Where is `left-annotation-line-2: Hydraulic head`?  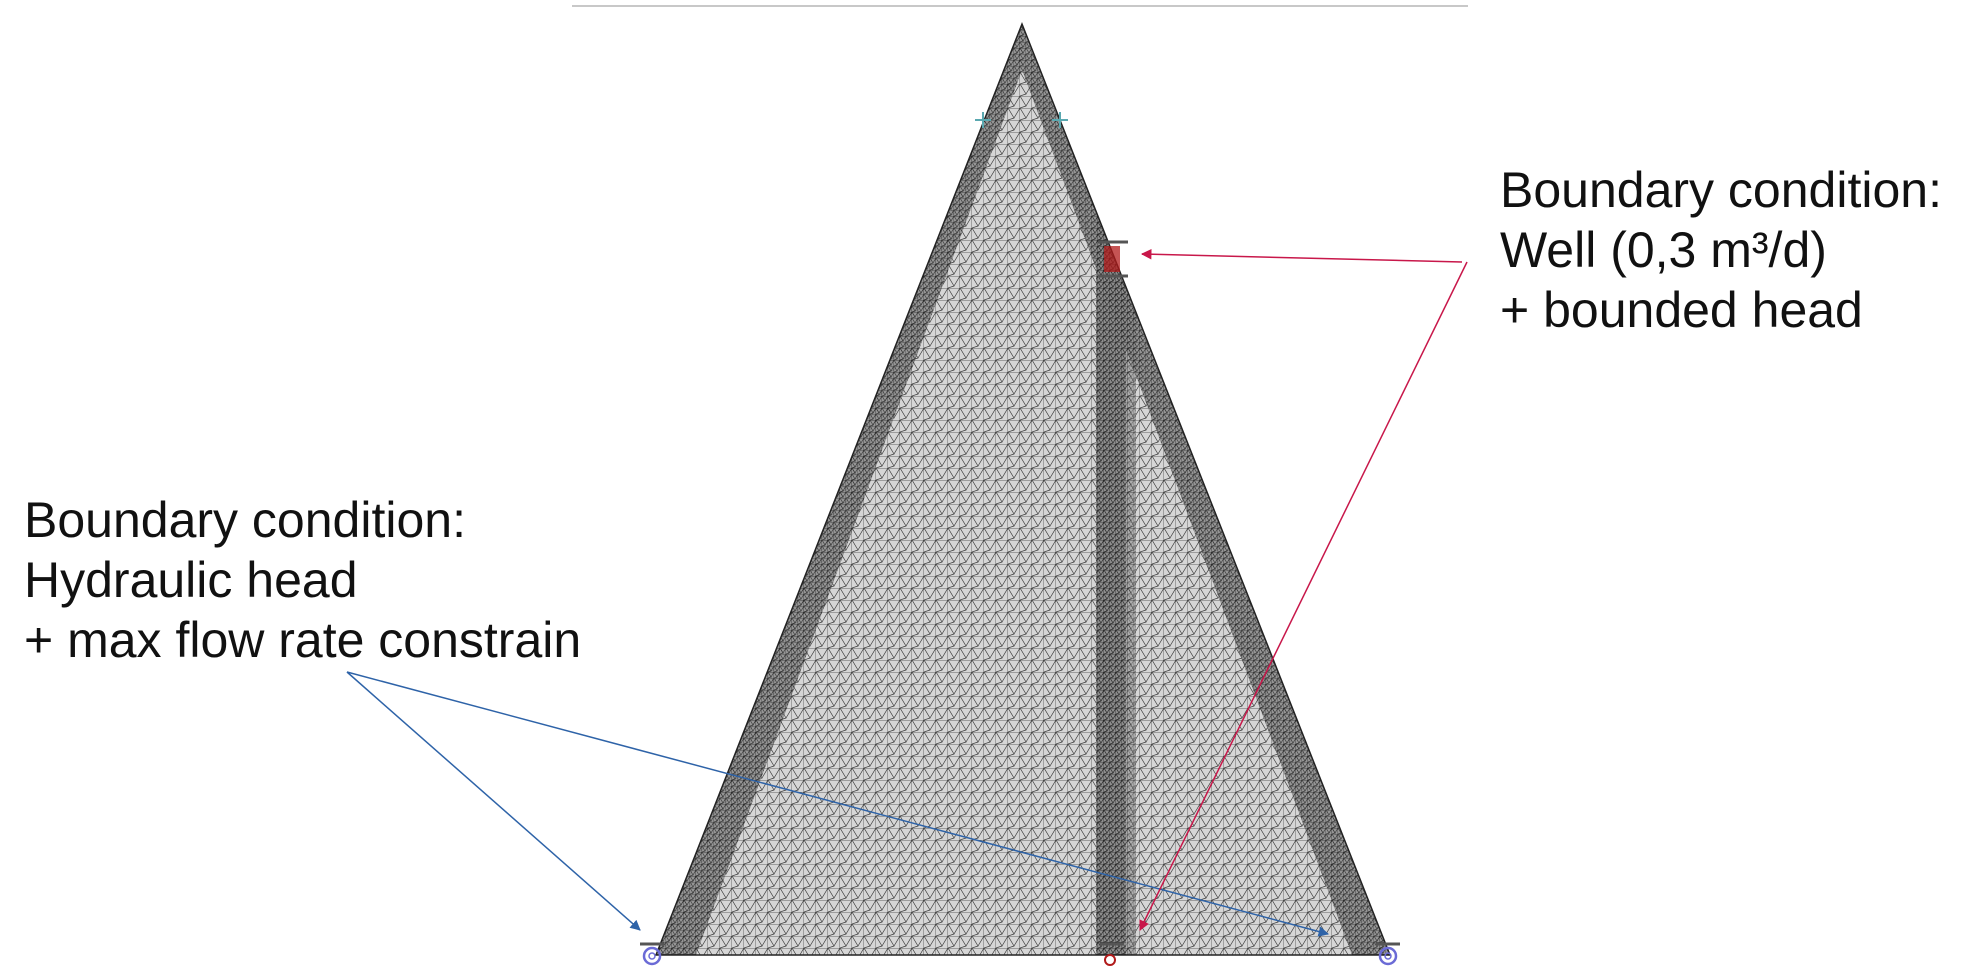
left-annotation-line-2: Hydraulic head is located at coordinates (191, 580).